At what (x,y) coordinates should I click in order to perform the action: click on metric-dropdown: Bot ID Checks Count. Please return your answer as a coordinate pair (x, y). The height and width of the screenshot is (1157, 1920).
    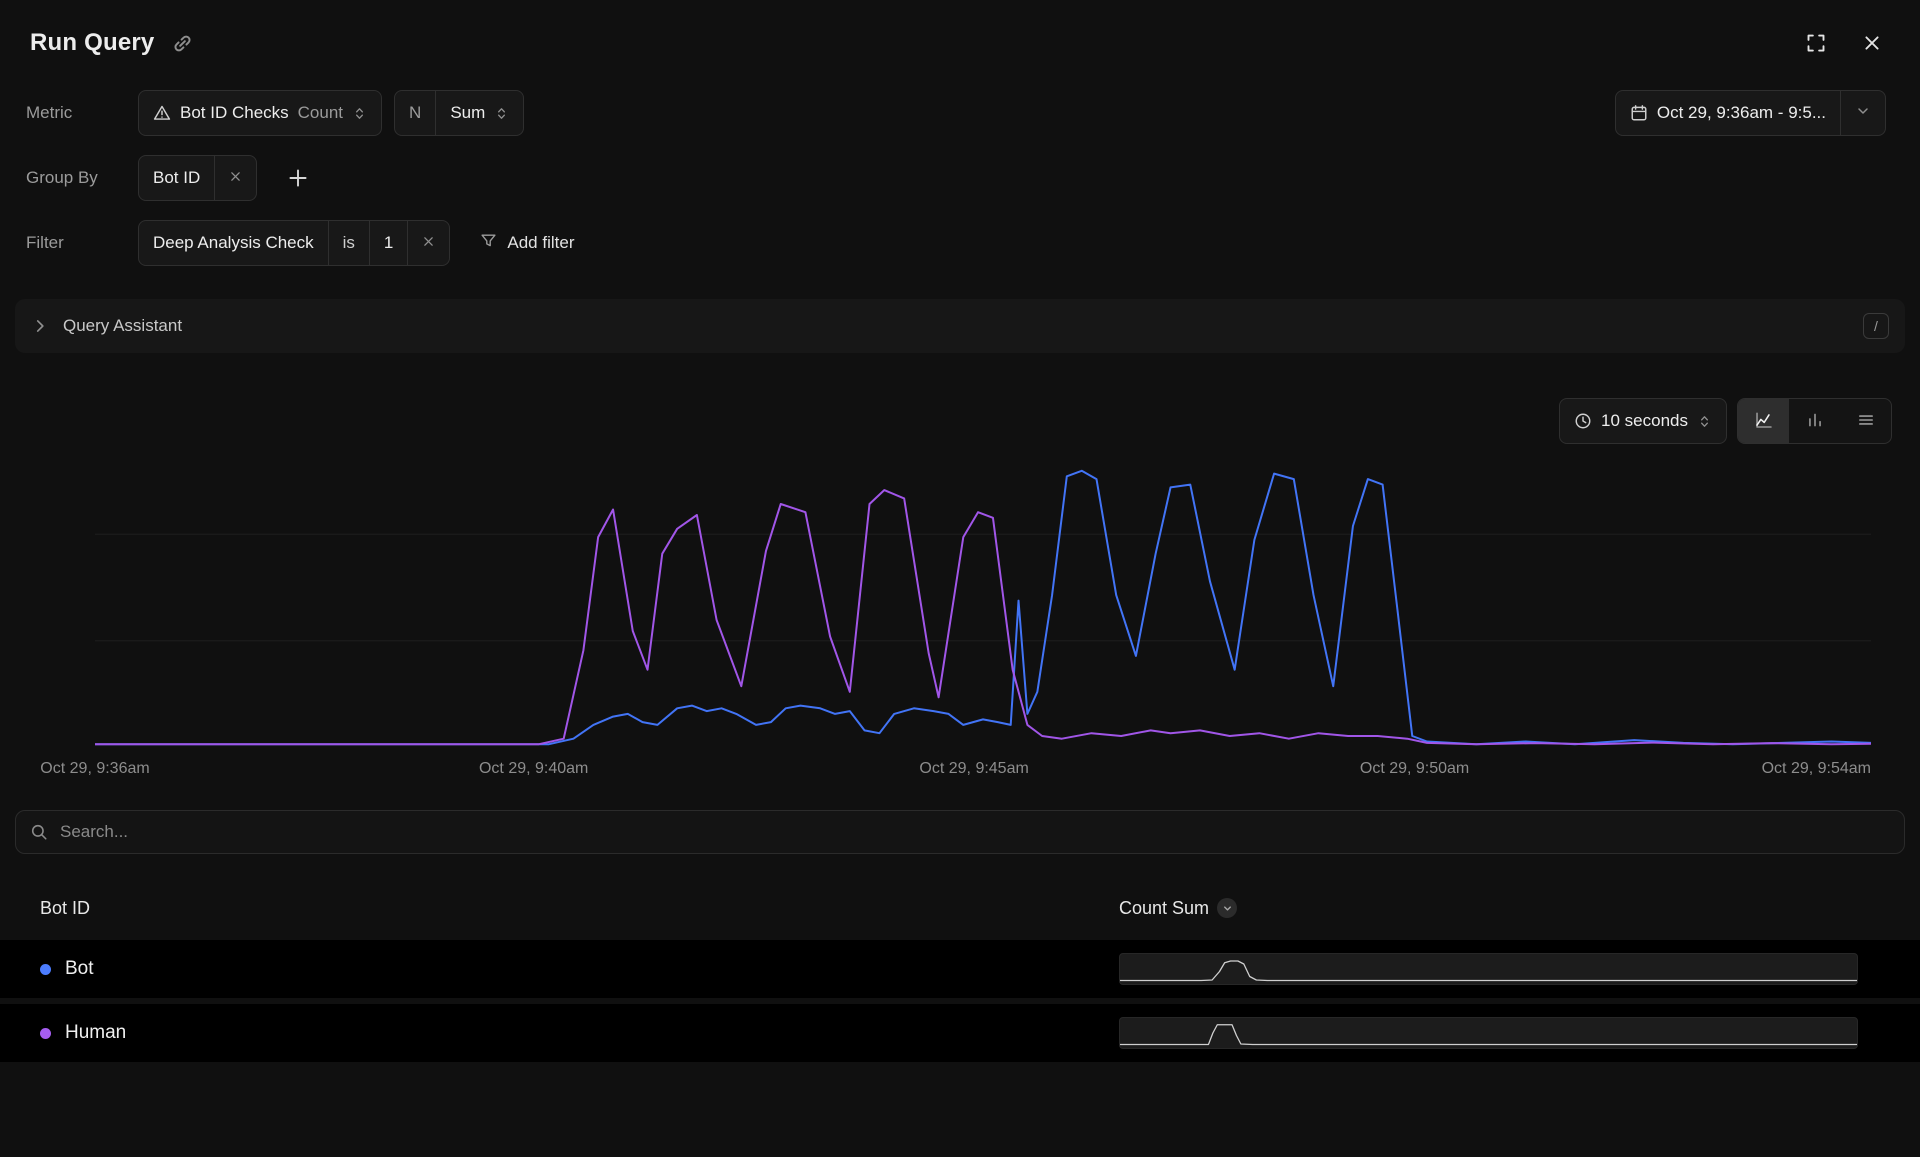
    Looking at the image, I should click on (260, 113).